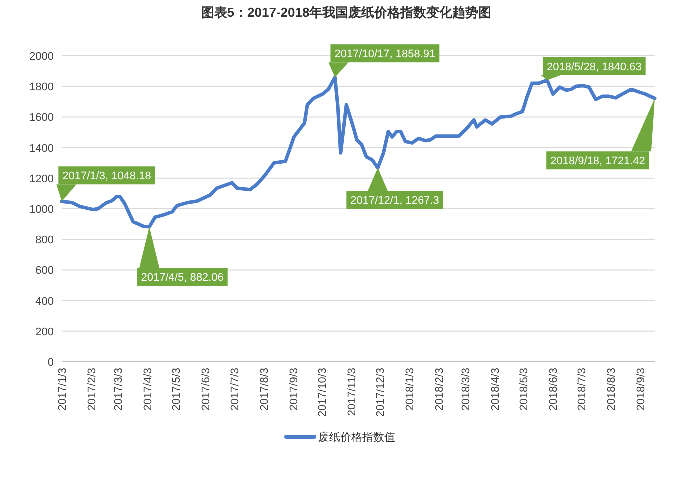 This screenshot has width=693, height=495. Describe the element at coordinates (45, 302) in the screenshot. I see `y-tick-label: 400` at that location.